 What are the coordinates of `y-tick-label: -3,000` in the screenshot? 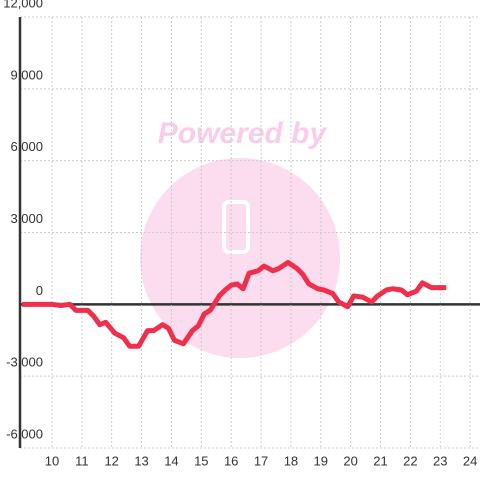 It's located at (24, 362).